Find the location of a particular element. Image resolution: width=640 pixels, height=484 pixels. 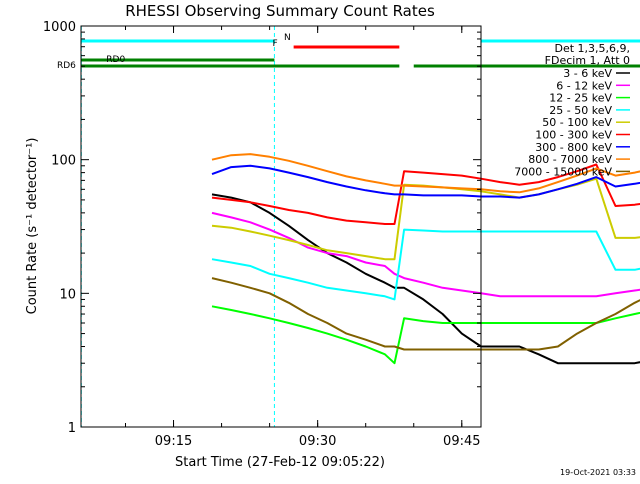

legend-label: 25 - 50 keV is located at coordinates (580, 110).